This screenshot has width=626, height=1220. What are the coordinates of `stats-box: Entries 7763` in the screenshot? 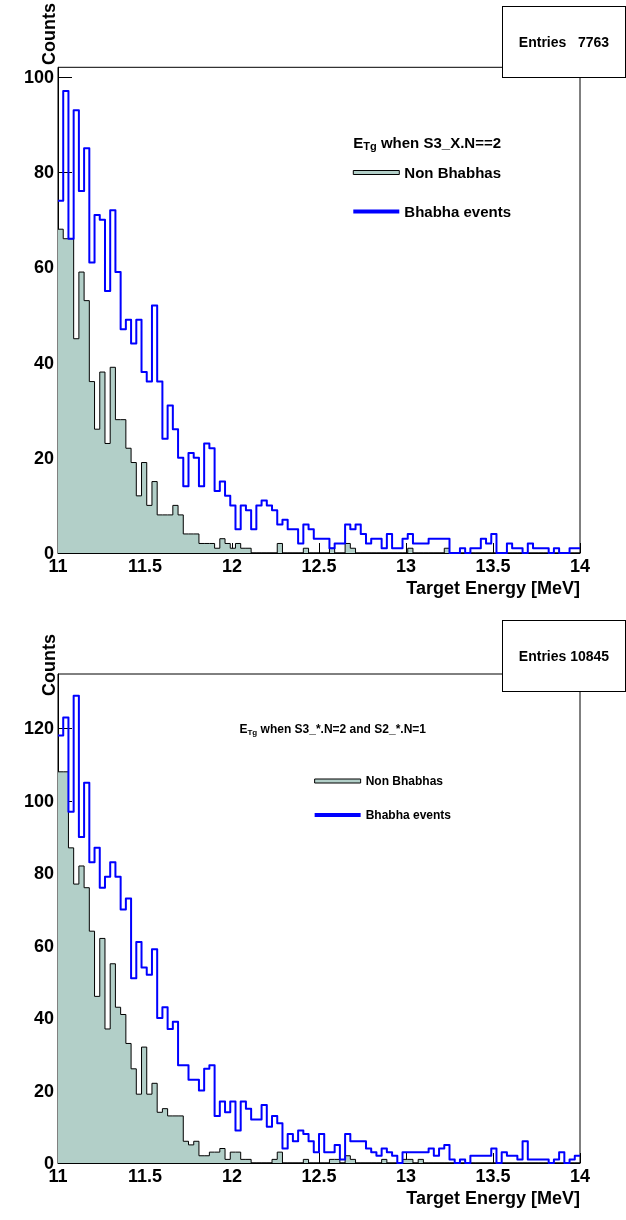 It's located at (564, 42).